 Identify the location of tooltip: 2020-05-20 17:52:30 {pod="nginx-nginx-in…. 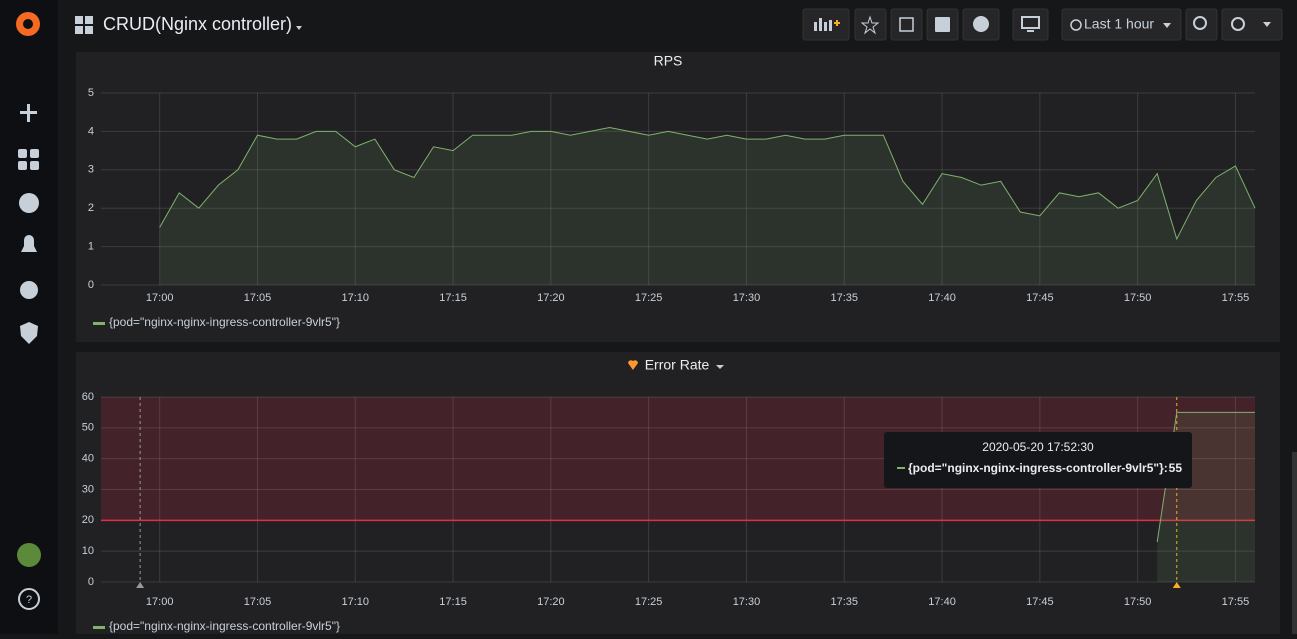
(1038, 460).